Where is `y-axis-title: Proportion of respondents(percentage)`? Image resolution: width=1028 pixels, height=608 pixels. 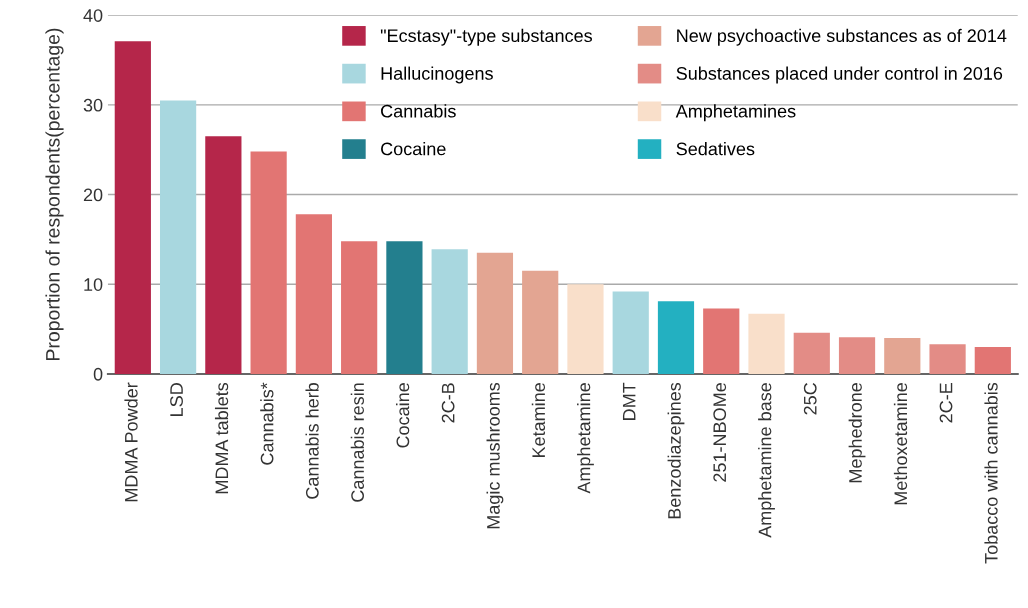
y-axis-title: Proportion of respondents(percentage) is located at coordinates (54, 194).